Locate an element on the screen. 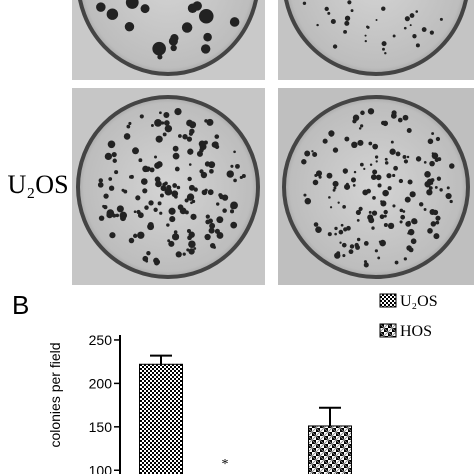 This screenshot has width=474, height=474. error-bar is located at coordinates (330, 416).